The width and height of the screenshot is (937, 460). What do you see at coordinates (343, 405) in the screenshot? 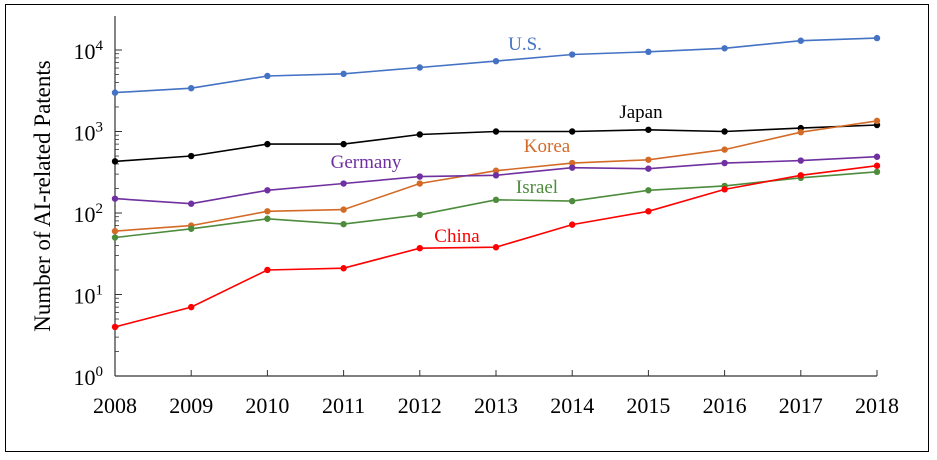
I see `x-tick-label: 2011` at bounding box center [343, 405].